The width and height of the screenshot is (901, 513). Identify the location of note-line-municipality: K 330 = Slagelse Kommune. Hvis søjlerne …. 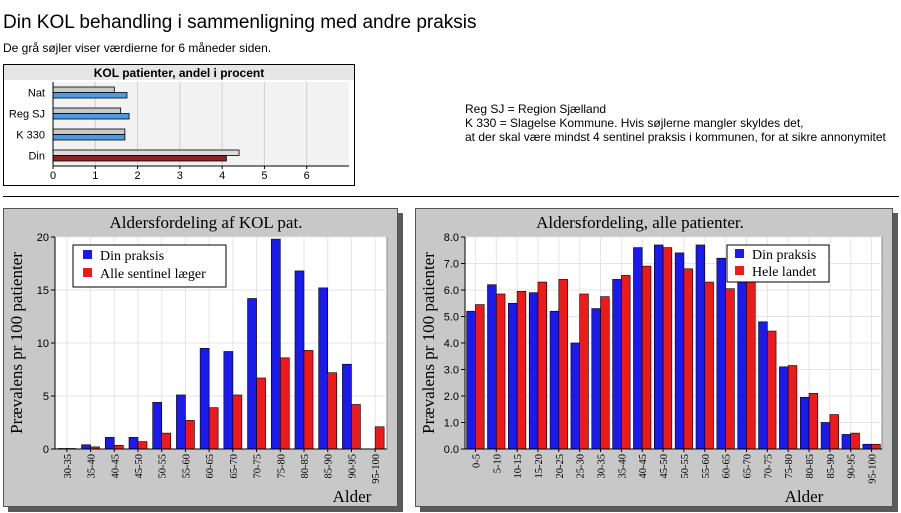
(634, 123).